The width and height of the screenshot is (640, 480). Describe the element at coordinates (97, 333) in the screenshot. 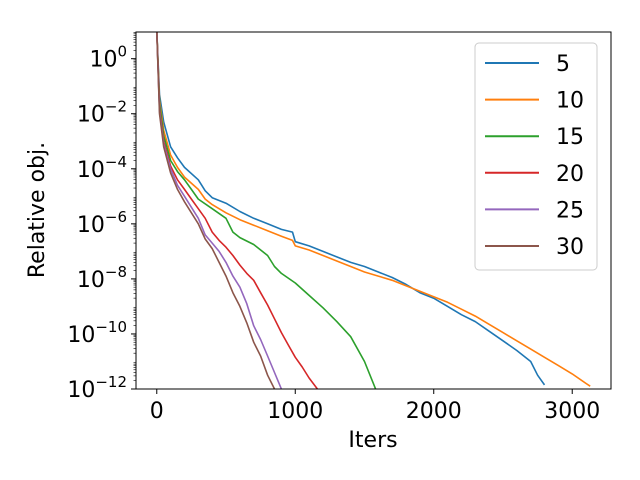

I see `y-tick-label: 10⁻¹⁰` at that location.